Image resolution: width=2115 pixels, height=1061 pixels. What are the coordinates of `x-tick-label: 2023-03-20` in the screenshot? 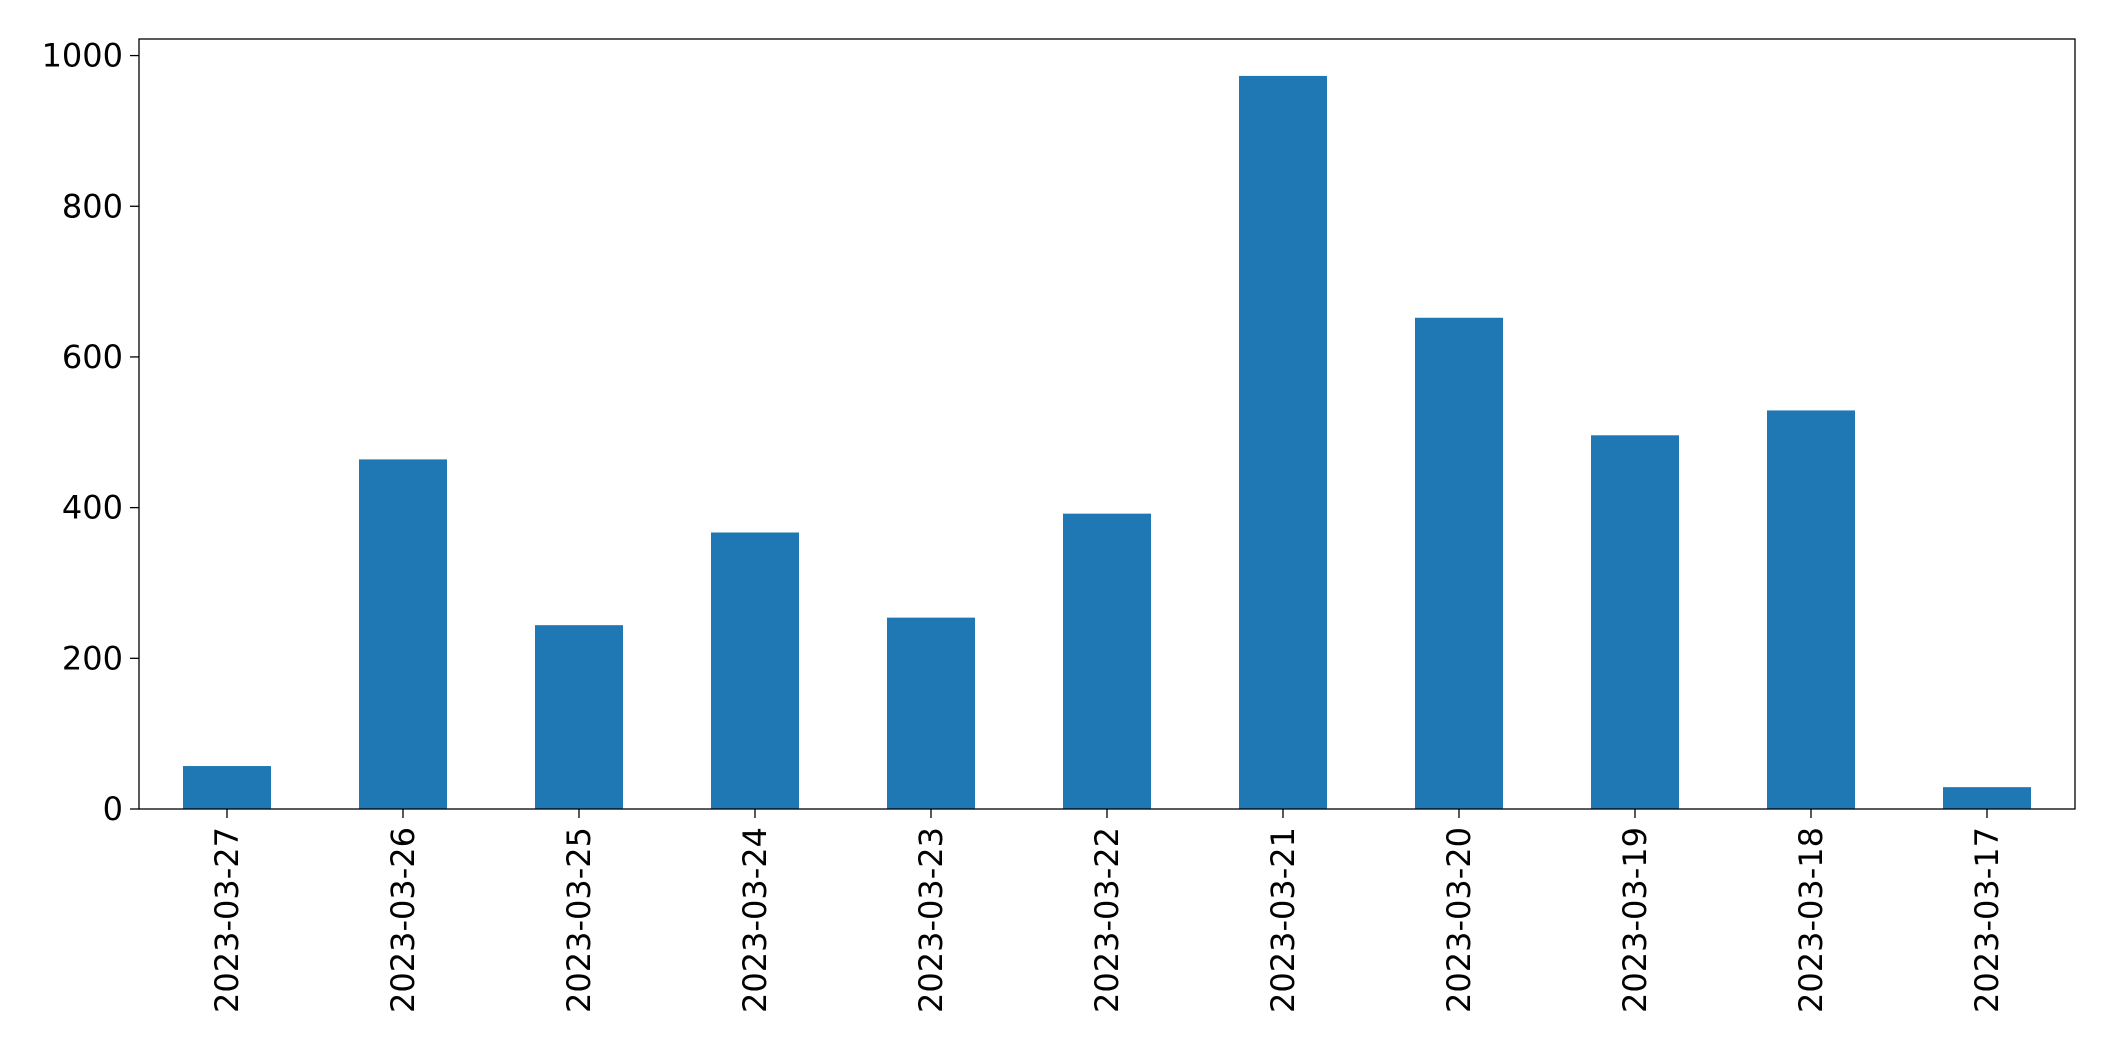 It's located at (1459, 920).